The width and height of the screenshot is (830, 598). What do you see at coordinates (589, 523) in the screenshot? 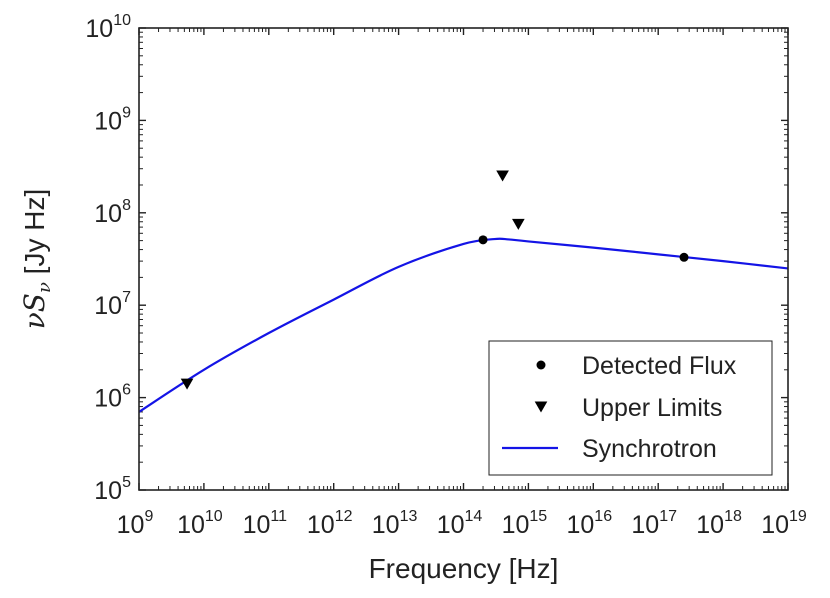
I see `x-tick-label: 1016` at bounding box center [589, 523].